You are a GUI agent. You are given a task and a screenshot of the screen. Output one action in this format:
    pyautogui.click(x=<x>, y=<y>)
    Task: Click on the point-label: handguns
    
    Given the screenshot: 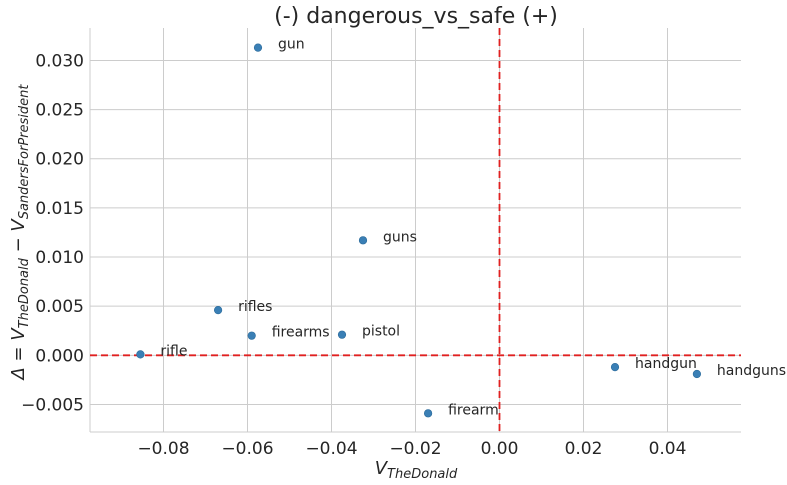 What is the action you would take?
    pyautogui.click(x=751, y=371)
    